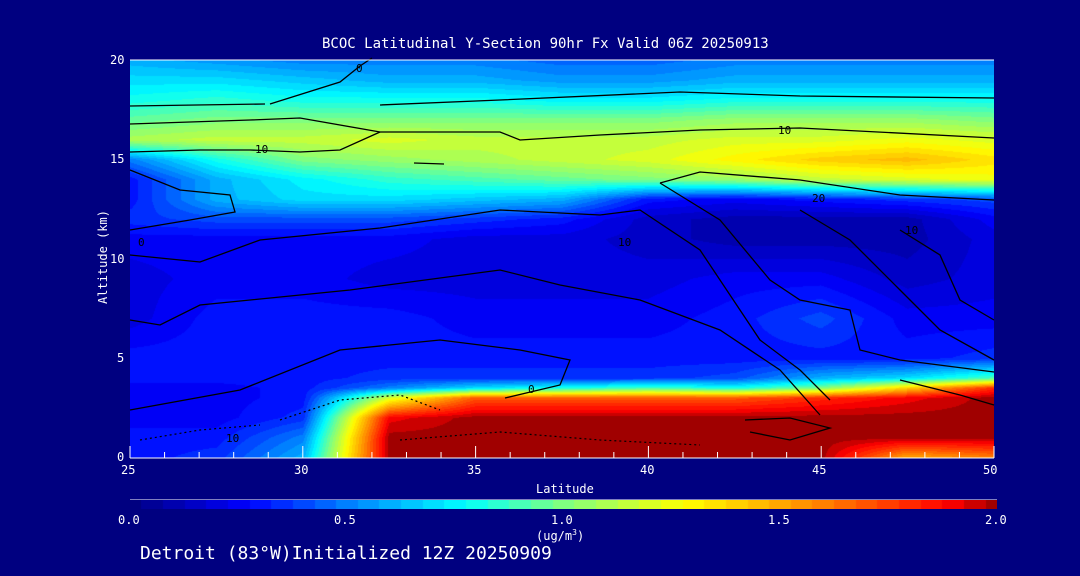 This screenshot has height=576, width=1080. Describe the element at coordinates (818, 198) in the screenshot. I see `contour-label: 20` at that location.